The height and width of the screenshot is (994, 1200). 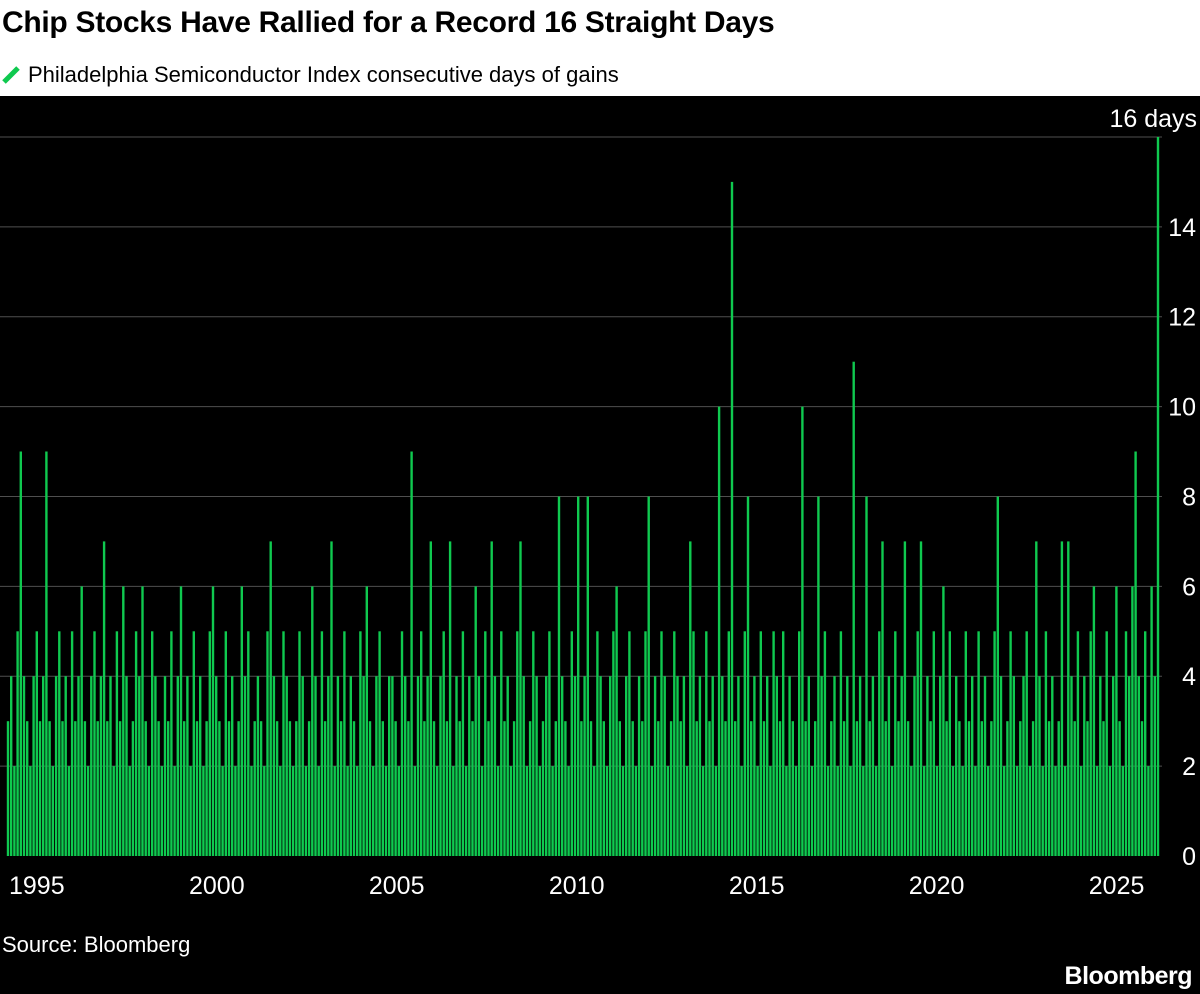 What do you see at coordinates (96, 944) in the screenshot?
I see `source-note: Source: Bloomberg` at bounding box center [96, 944].